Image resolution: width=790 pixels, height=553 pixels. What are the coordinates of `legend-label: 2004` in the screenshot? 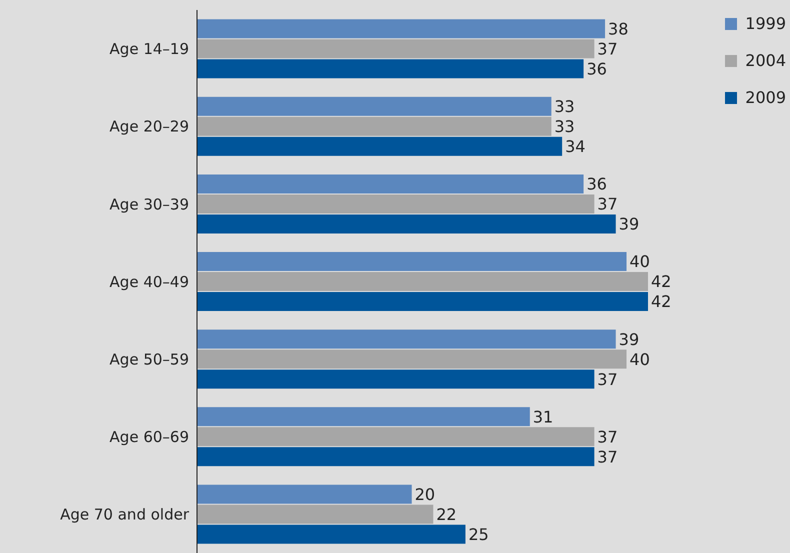 It's located at (765, 60).